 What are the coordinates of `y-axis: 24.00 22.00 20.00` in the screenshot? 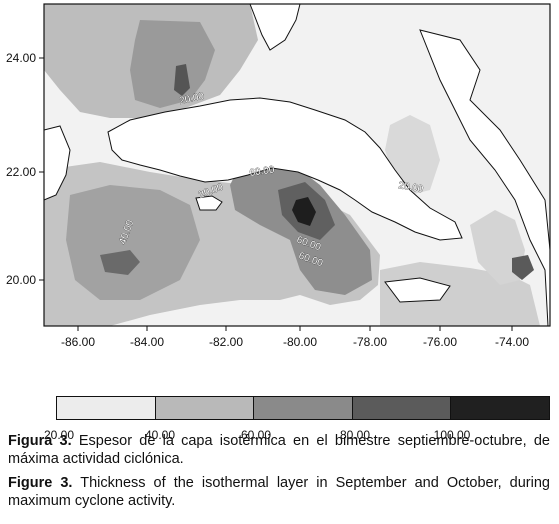 It's located at (25, 169).